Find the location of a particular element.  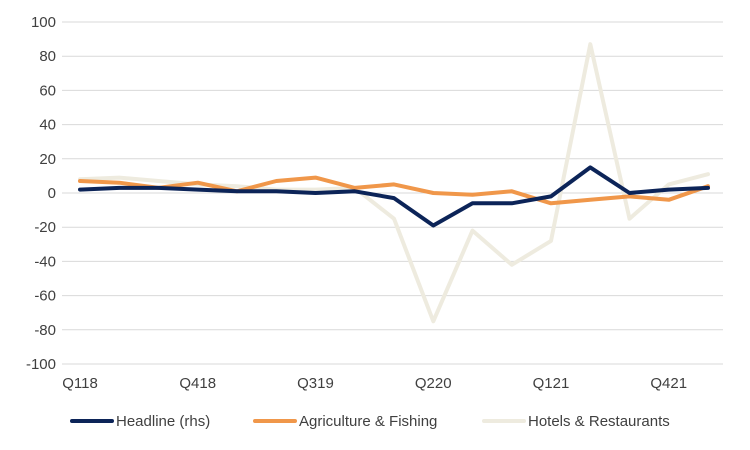

legend-label: Agriculture & Fishing is located at coordinates (368, 421).